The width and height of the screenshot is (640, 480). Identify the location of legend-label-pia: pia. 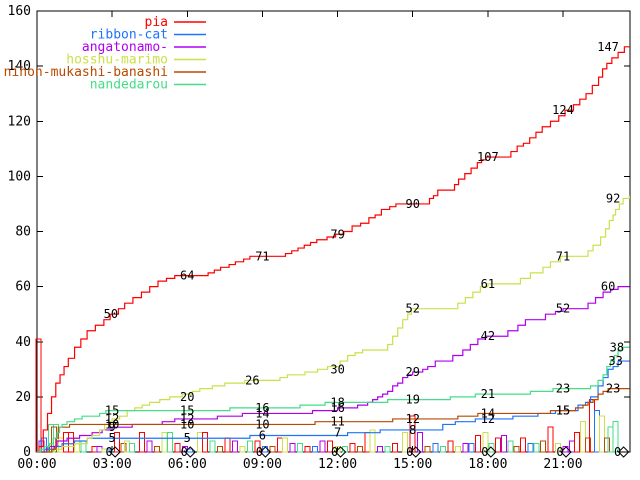
(156, 22).